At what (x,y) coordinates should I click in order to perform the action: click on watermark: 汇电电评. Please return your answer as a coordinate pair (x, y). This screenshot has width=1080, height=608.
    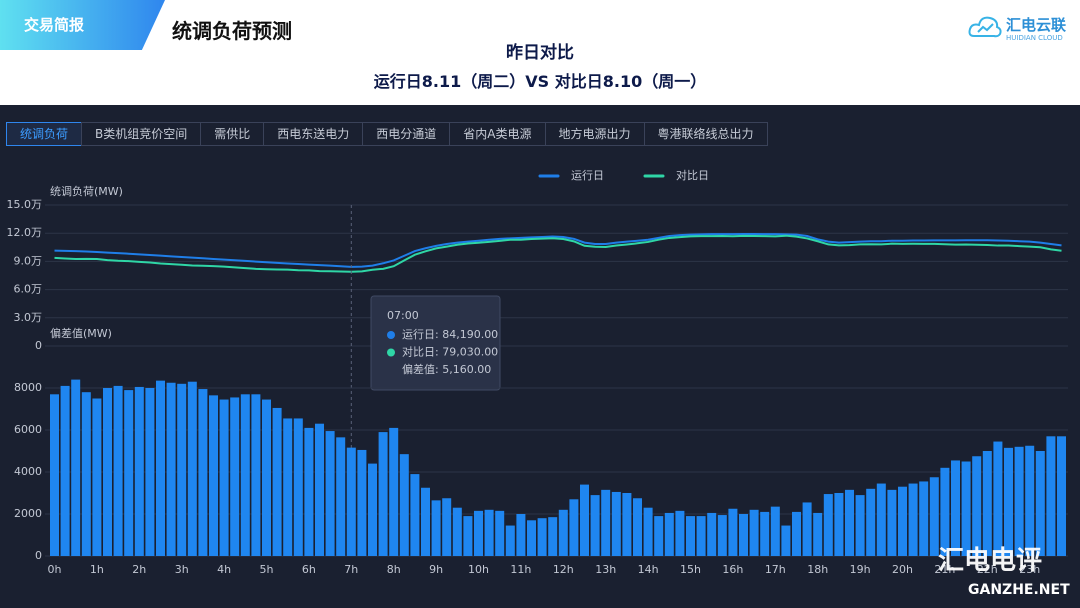
    Looking at the image, I should click on (990, 561).